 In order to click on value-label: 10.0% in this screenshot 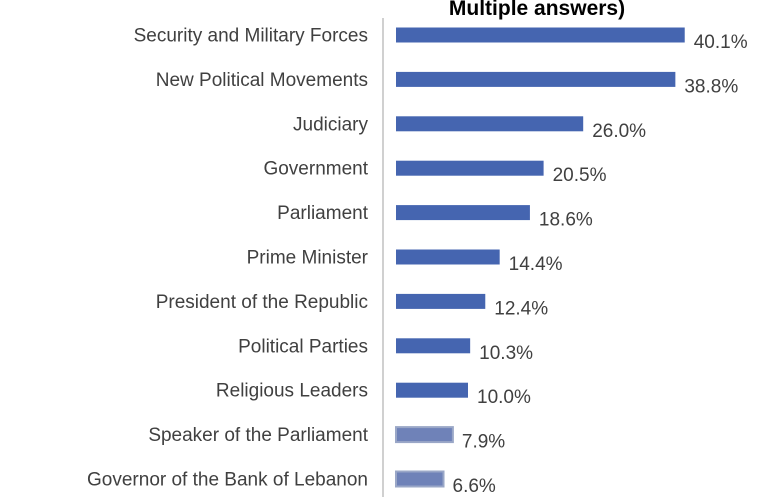, I will do `click(504, 397)`.